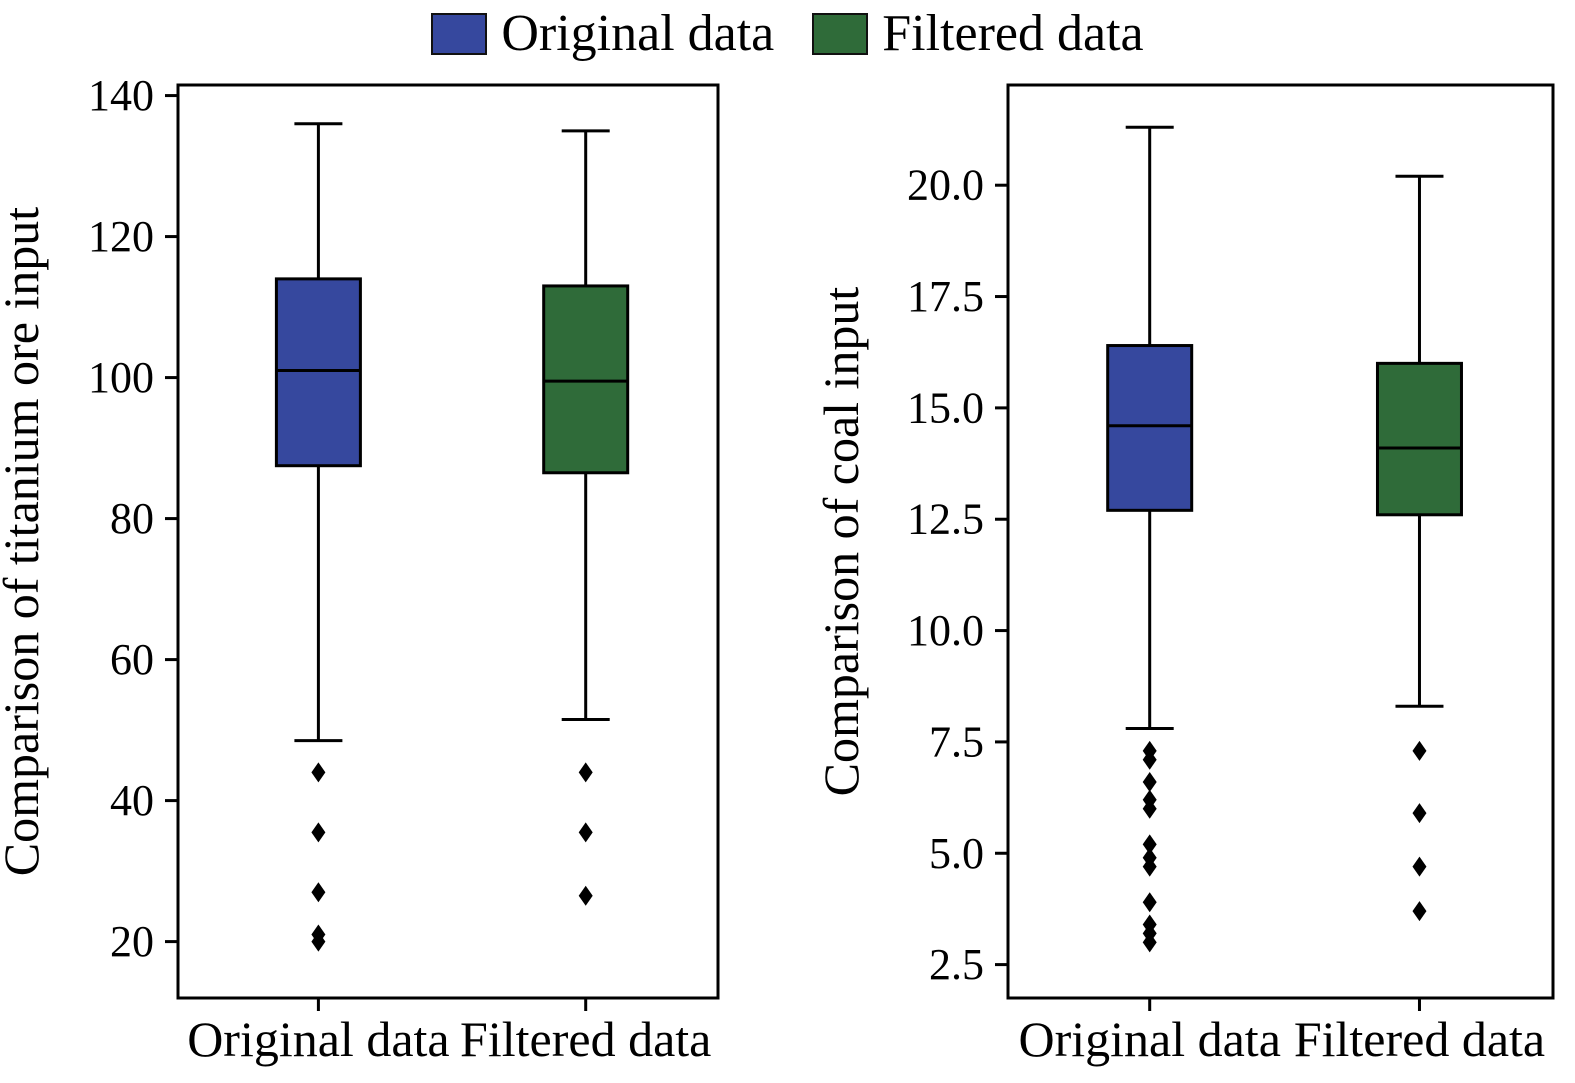 The image size is (1575, 1083). I want to click on y-tick-label: 60, so click(132, 659).